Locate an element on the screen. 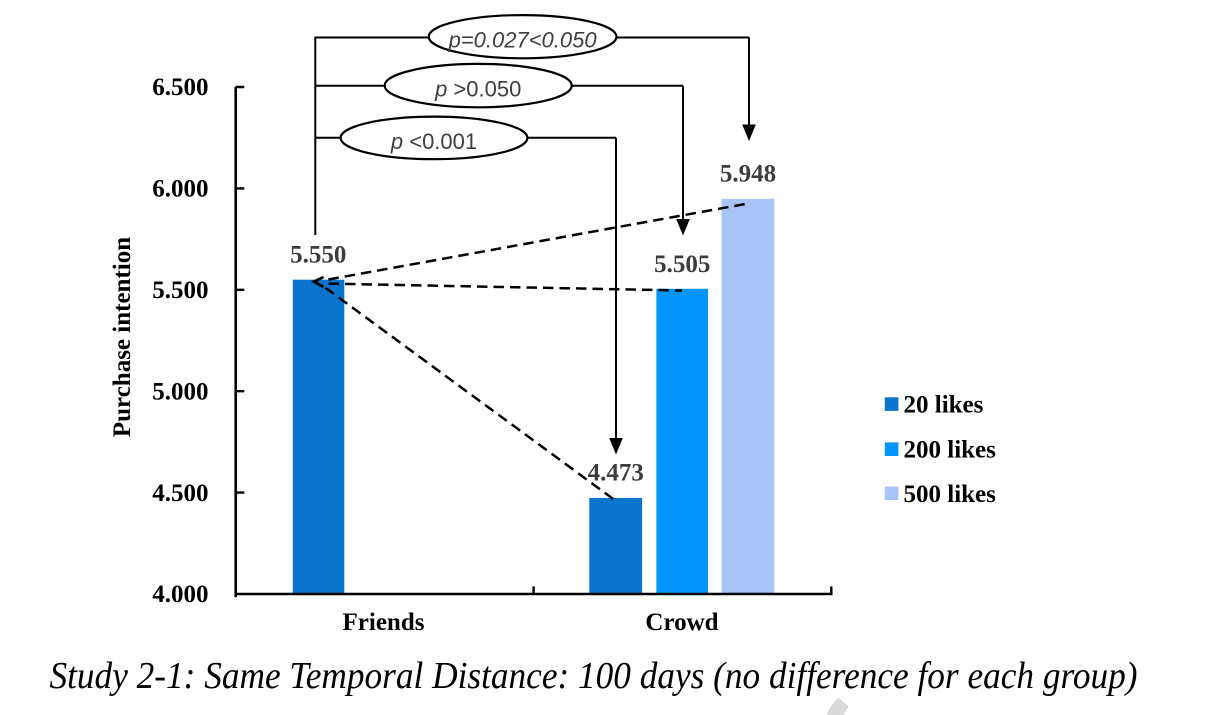  svg-text: 5.948 is located at coordinates (748, 174).